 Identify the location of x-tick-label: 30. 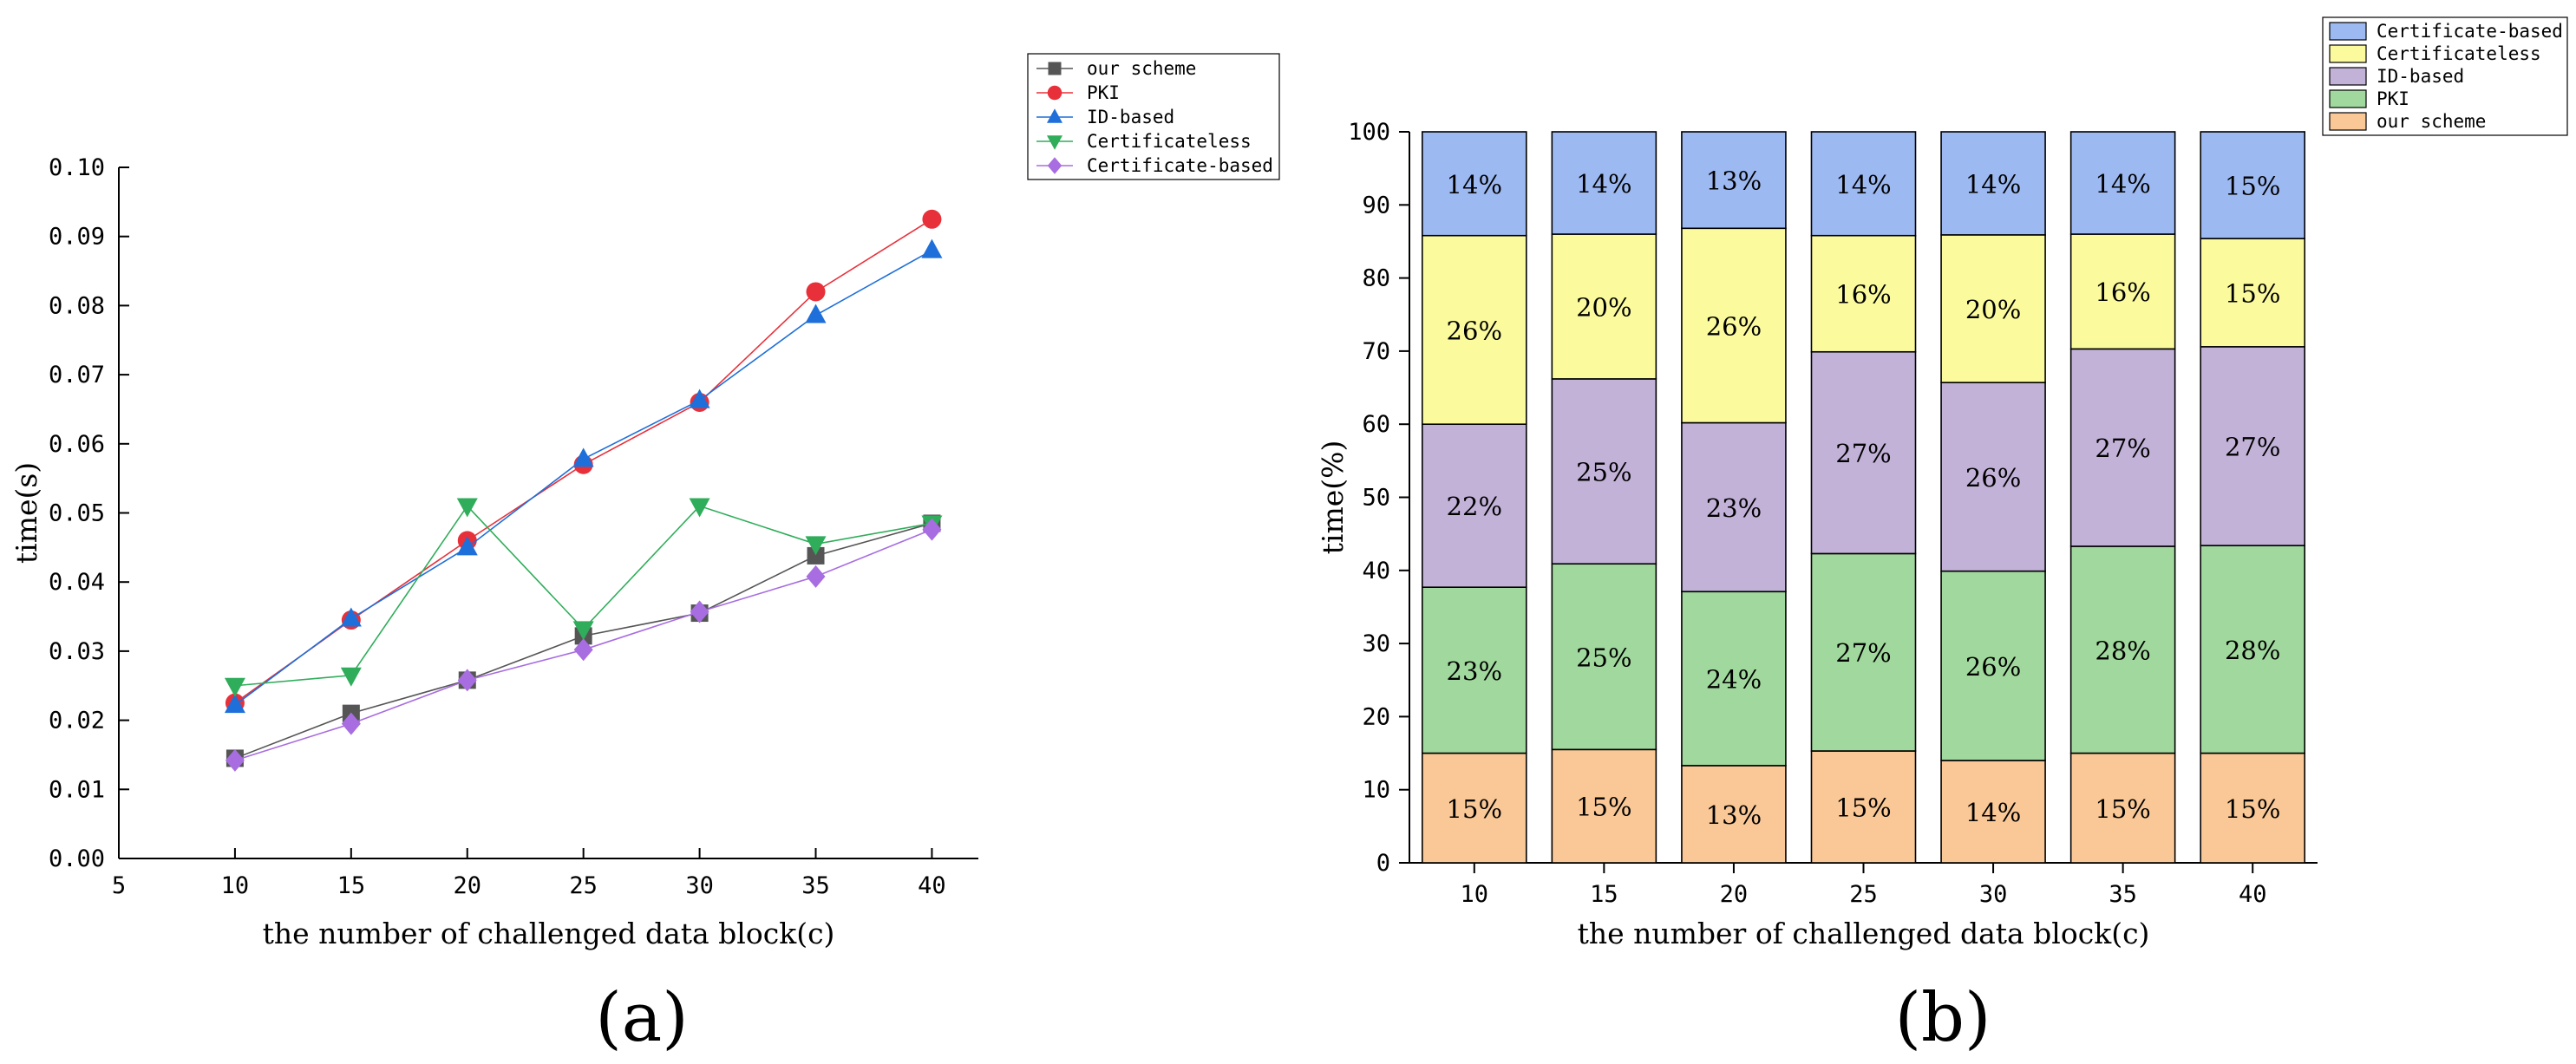
(1993, 894).